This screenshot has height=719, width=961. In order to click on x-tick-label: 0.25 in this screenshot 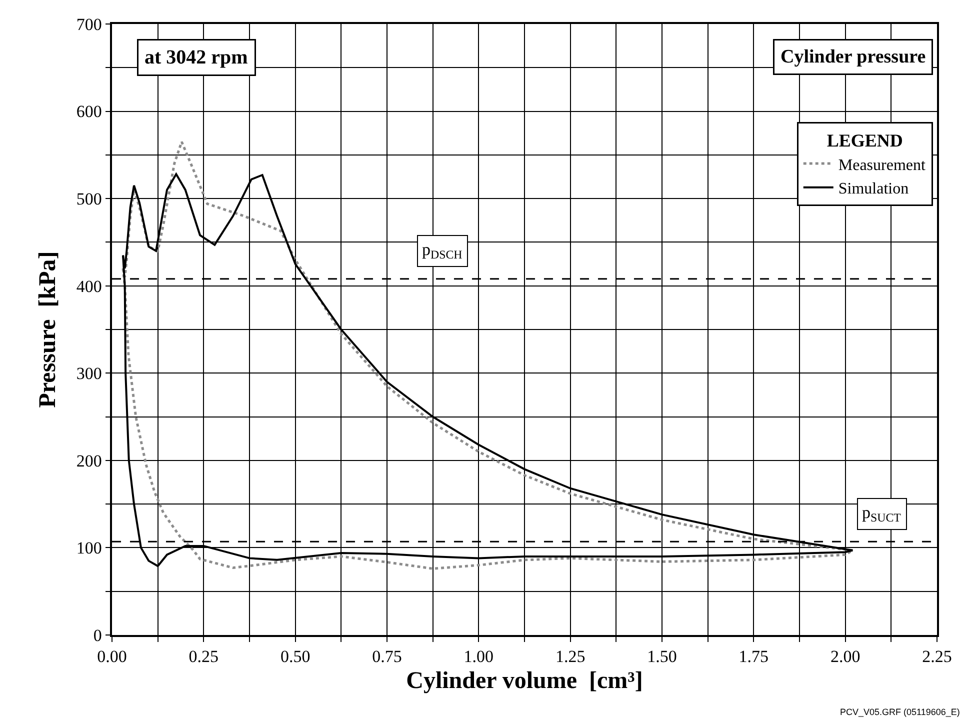, I will do `click(203, 656)`.